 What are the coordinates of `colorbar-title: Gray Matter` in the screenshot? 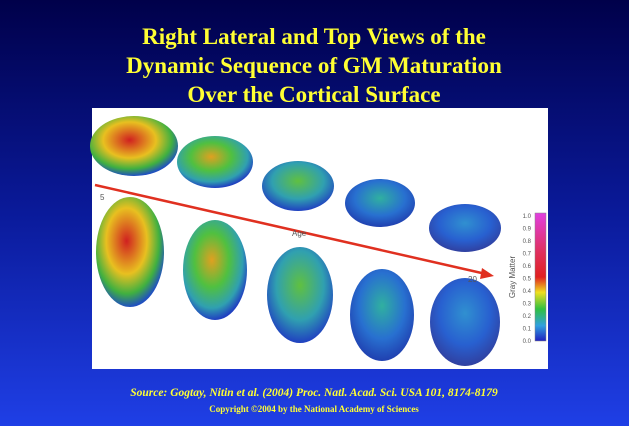 It's located at (512, 277).